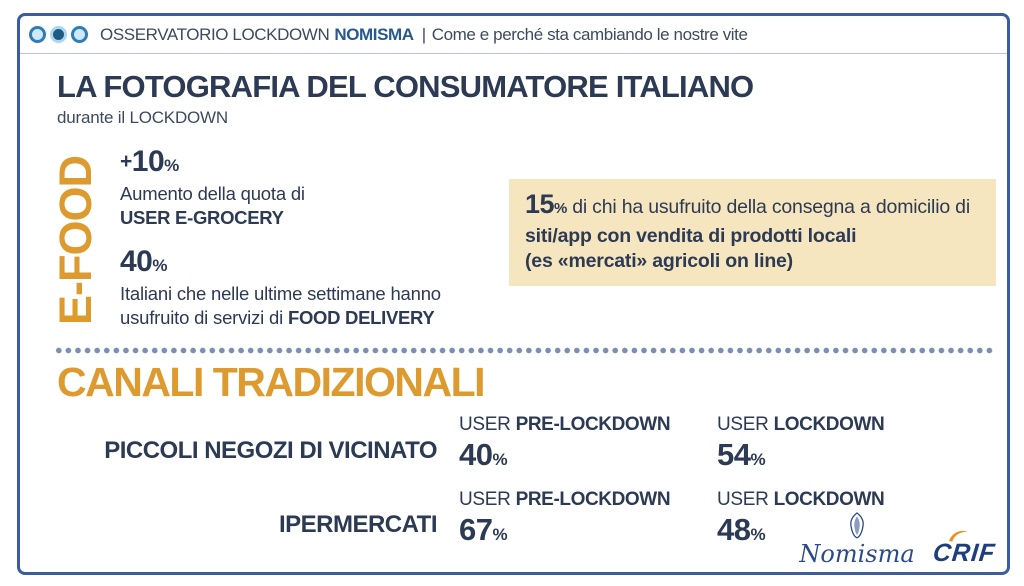  I want to click on crif-logo: CRIF, so click(964, 548).